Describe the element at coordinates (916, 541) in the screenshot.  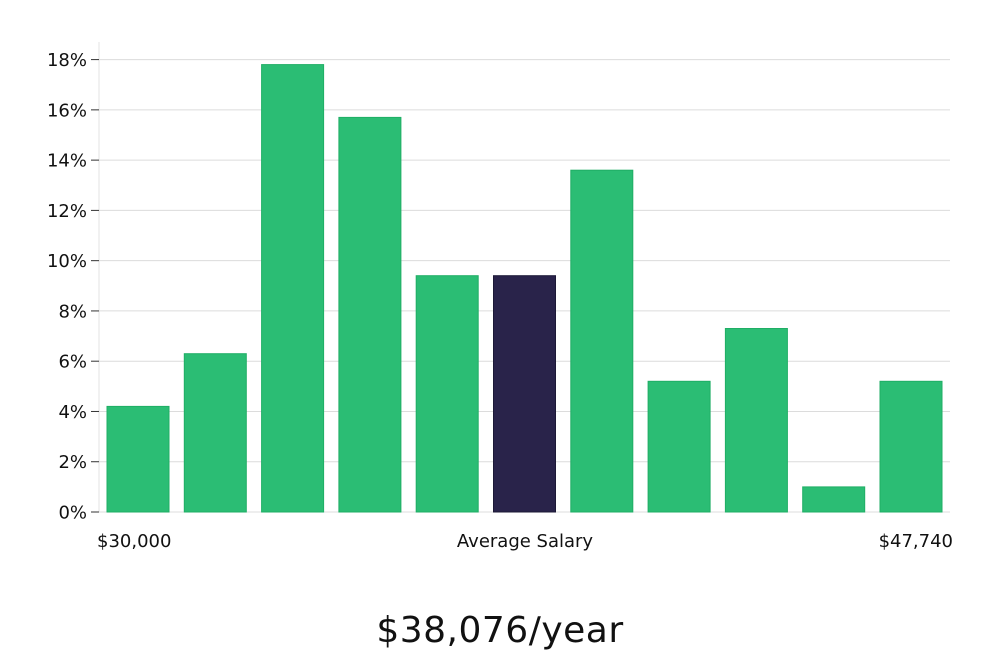
I see `x-axis-max-label: $47,740` at that location.